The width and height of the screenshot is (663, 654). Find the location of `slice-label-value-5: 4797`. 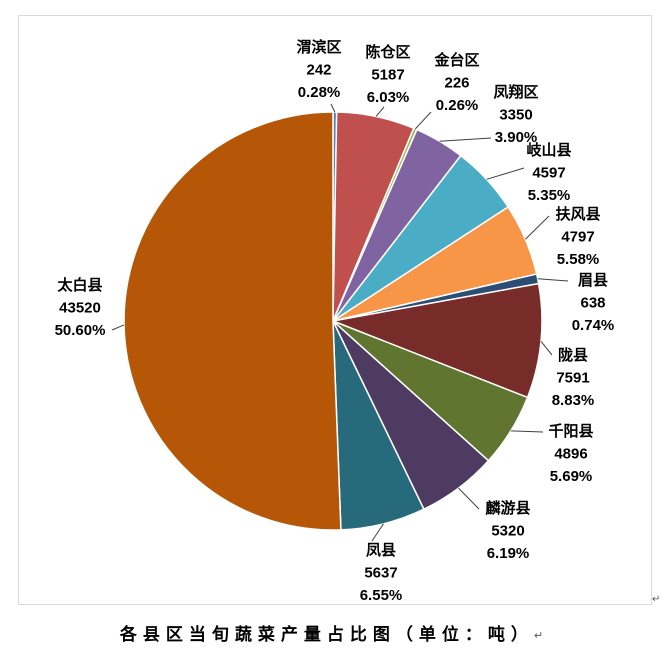

slice-label-value-5: 4797 is located at coordinates (577, 237).